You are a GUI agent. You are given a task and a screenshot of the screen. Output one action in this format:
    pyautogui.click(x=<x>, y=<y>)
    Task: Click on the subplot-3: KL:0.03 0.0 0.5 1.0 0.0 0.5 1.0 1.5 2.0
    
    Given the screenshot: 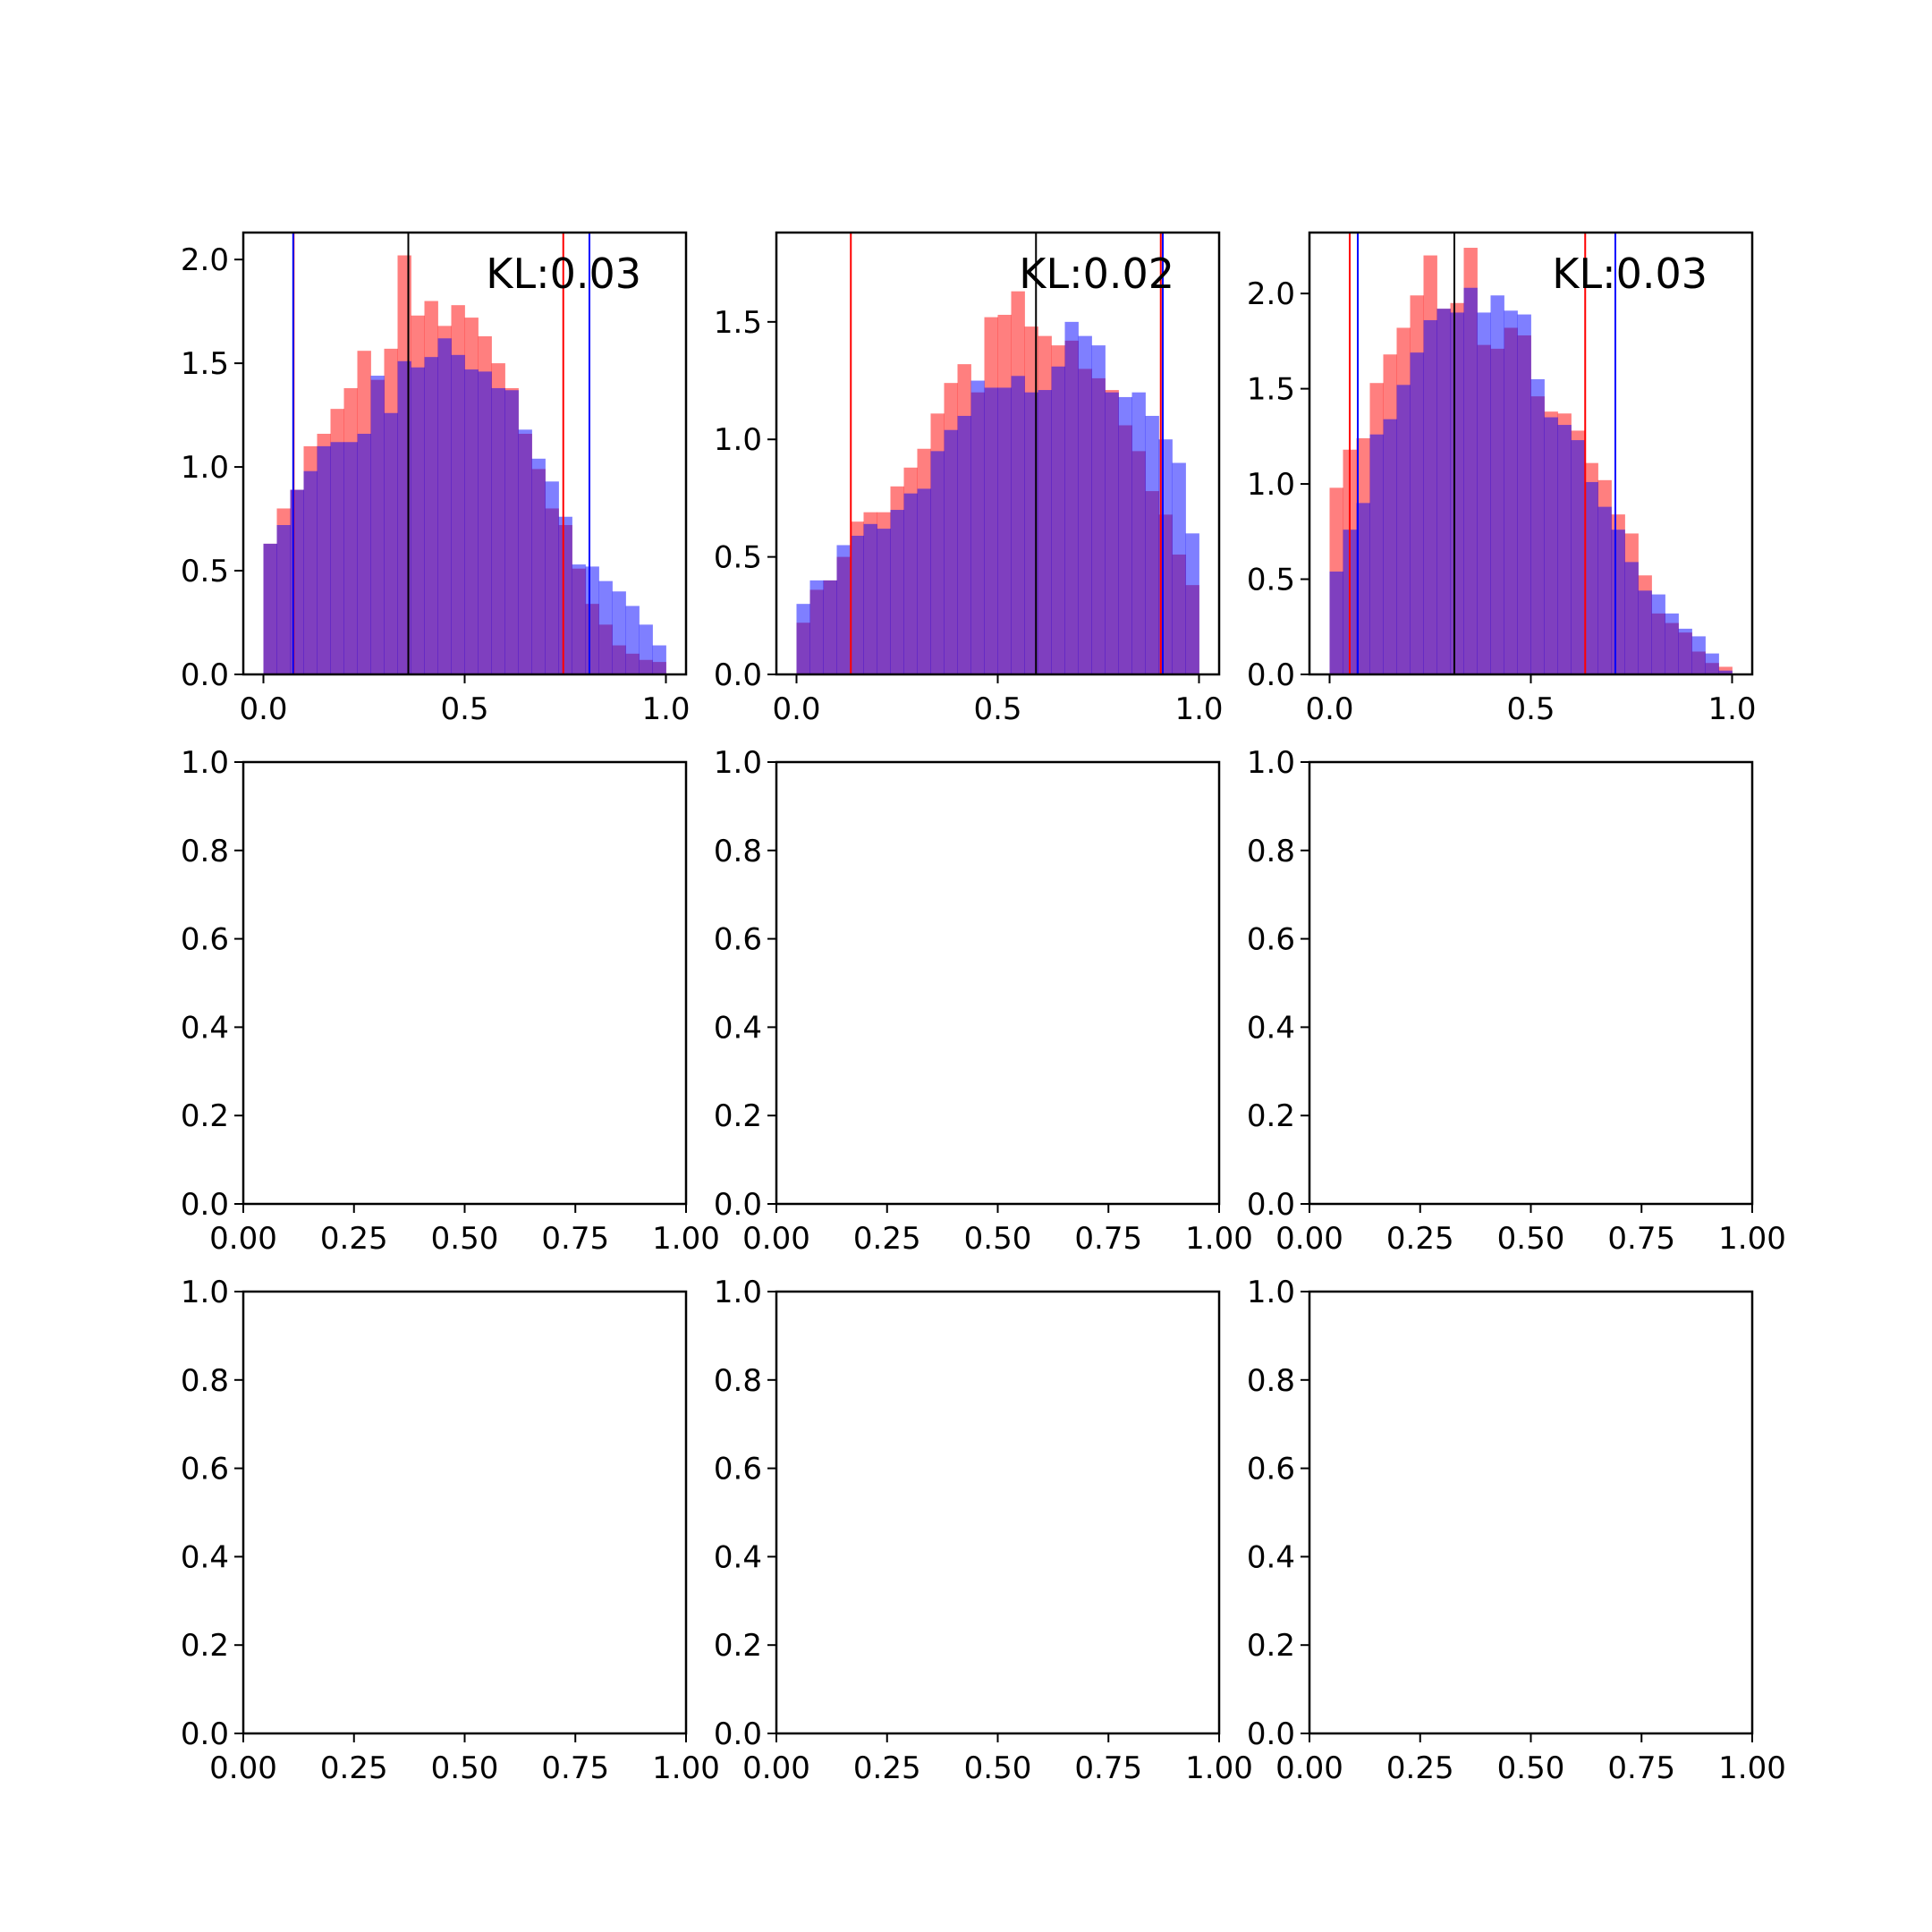 What is the action you would take?
    pyautogui.click(x=1502, y=479)
    